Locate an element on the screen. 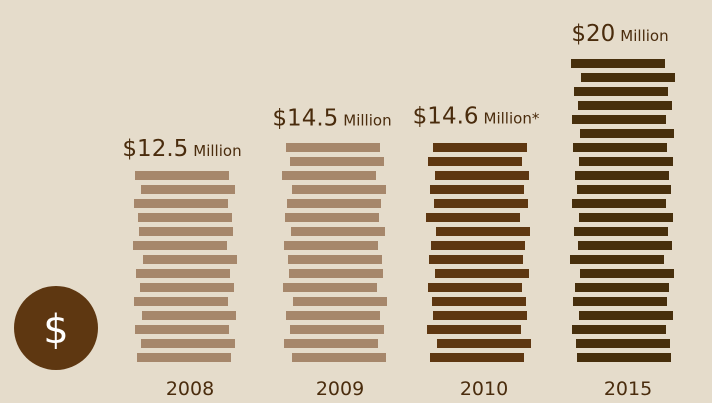 The width and height of the screenshot is (712, 403). dollar-coin-icon: $ is located at coordinates (56, 328).